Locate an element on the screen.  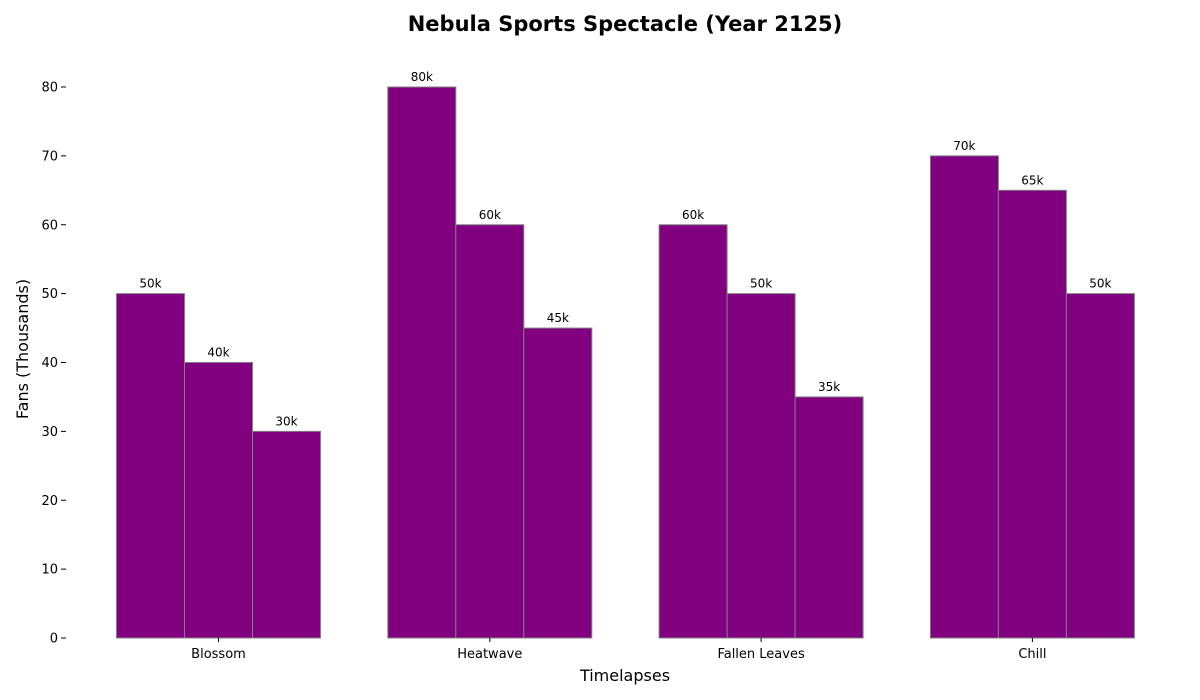
y-tick-label: 30 is located at coordinates (49, 432).